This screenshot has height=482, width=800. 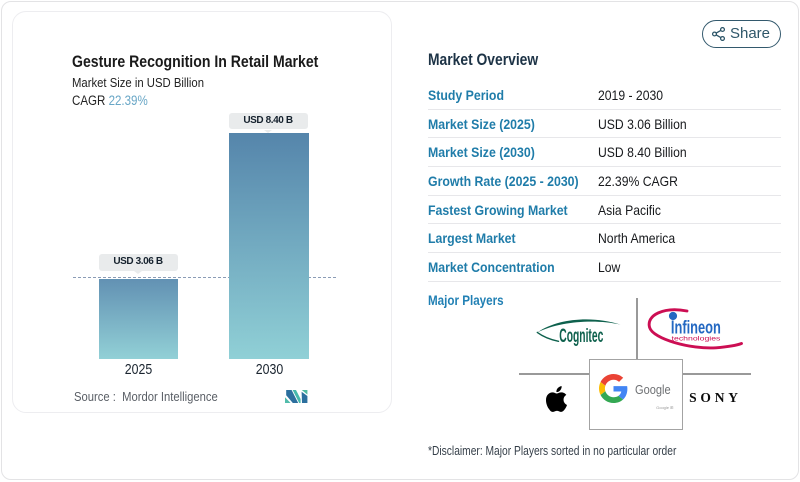 I want to click on svg-text: Infineon, so click(x=695, y=327).